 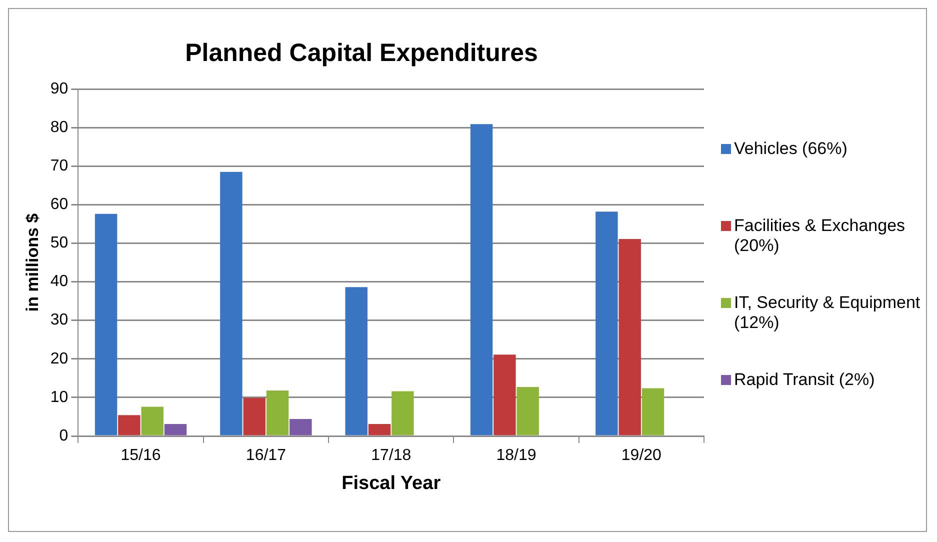 I want to click on x-tick-label: 17/18, so click(x=391, y=455).